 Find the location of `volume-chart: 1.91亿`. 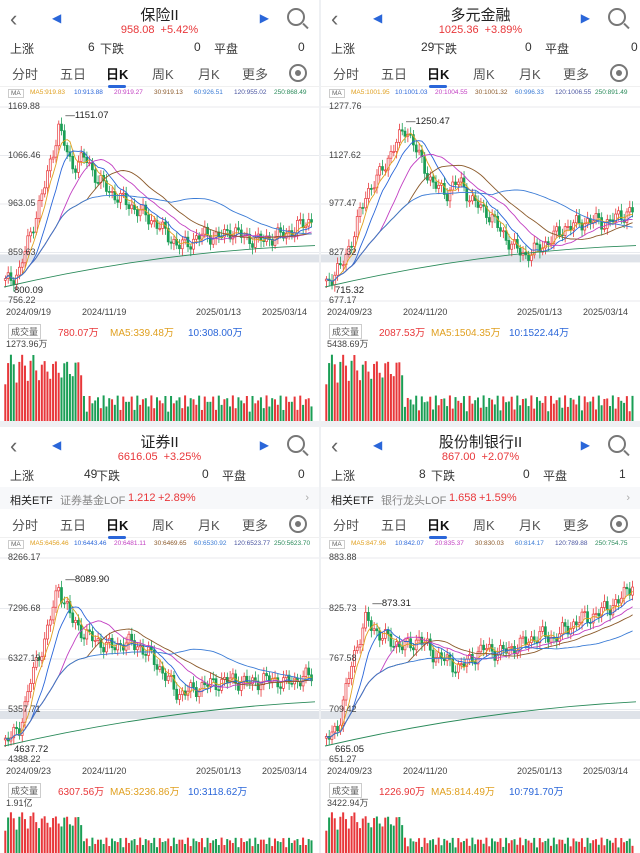

volume-chart: 1.91亿 is located at coordinates (159, 824).